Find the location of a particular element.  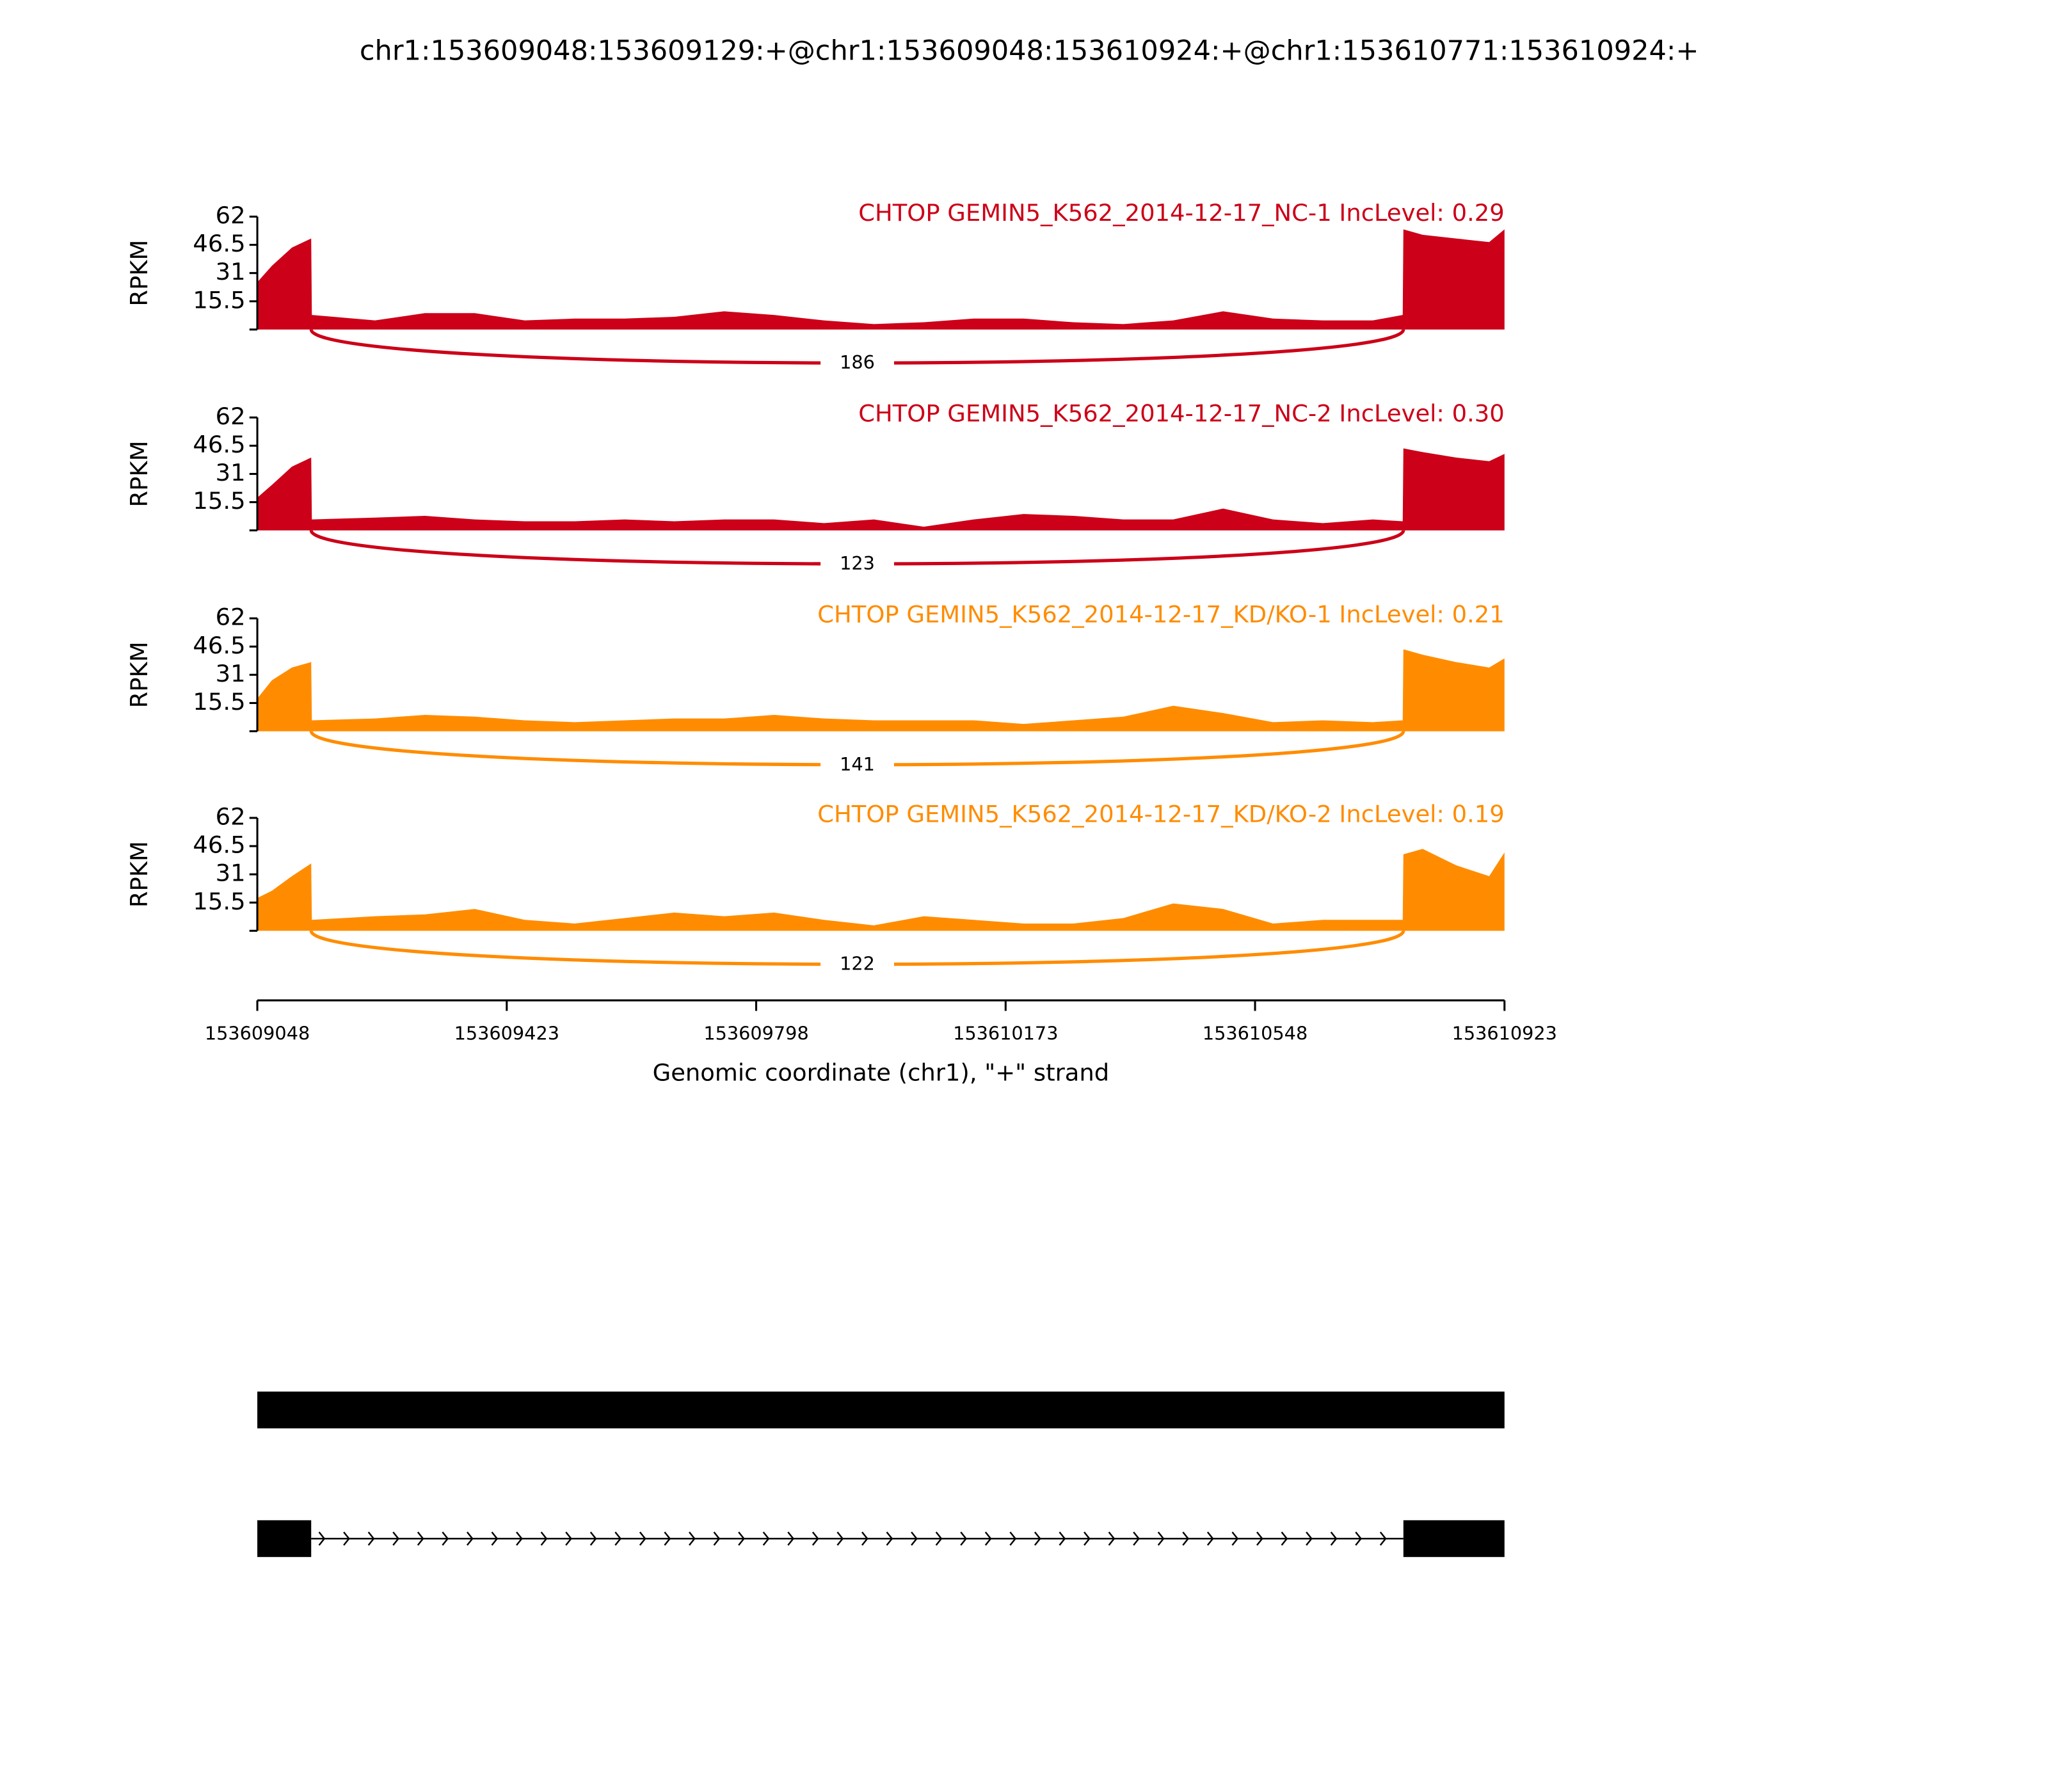

junction-count: 123 is located at coordinates (857, 563).